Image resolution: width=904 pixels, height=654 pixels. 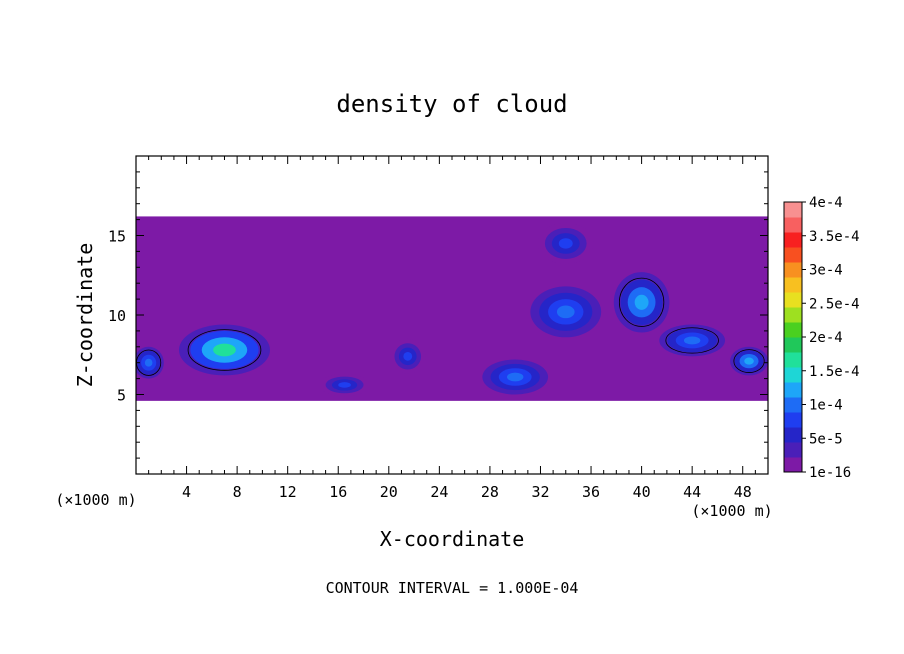 I want to click on y-tick-label: 15, so click(x=117, y=237).